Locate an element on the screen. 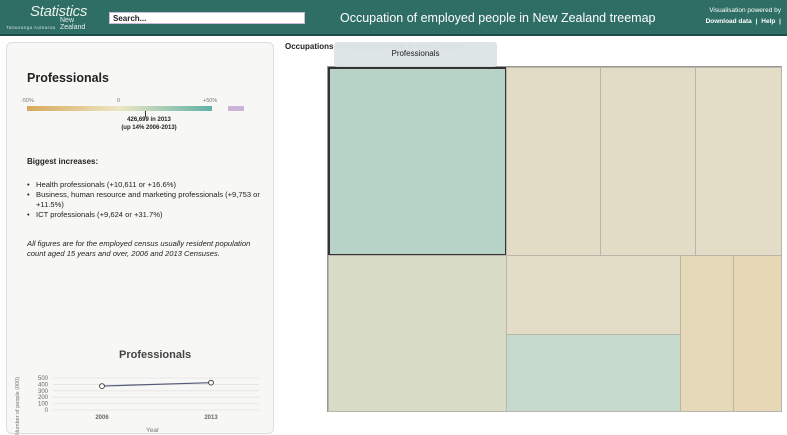  series-line is located at coordinates (156, 384).